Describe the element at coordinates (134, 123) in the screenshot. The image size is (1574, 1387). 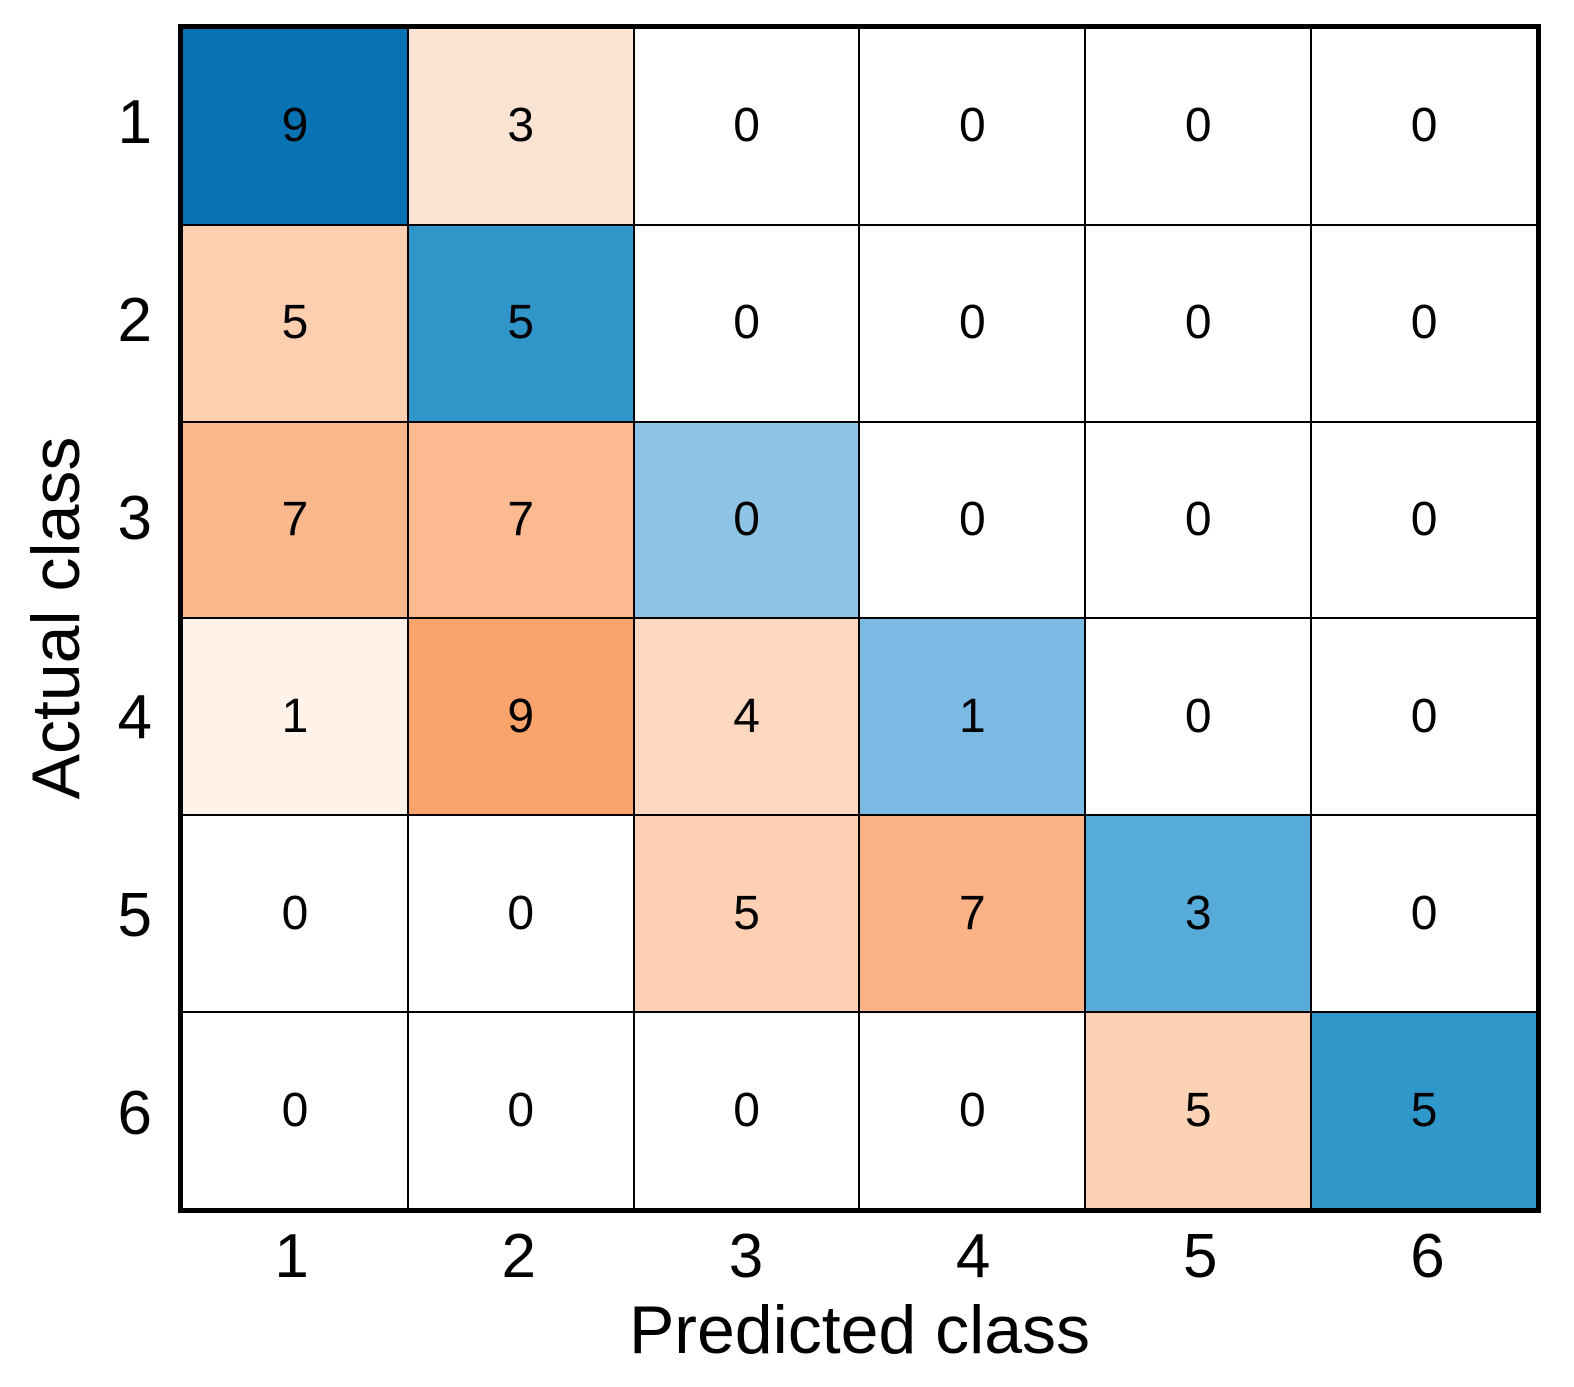
I see `y-tick-label: 1` at that location.